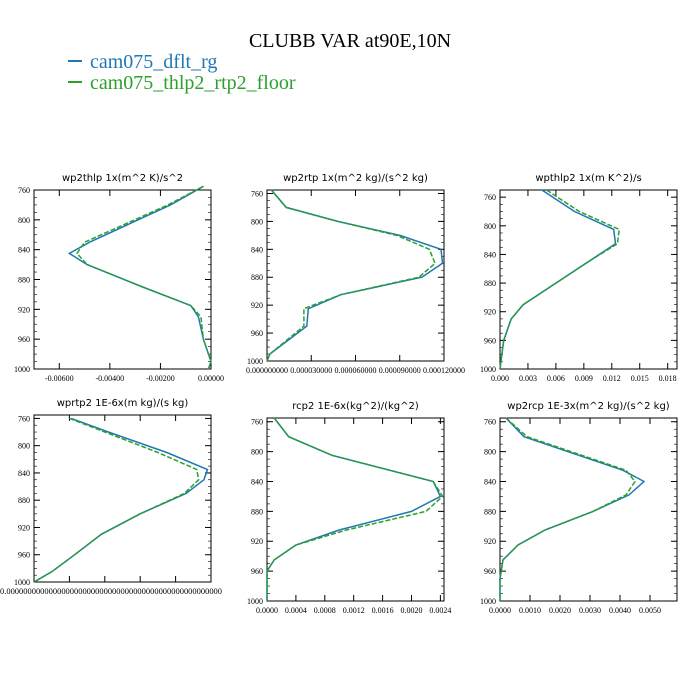 Image resolution: width=700 pixels, height=700 pixels. What do you see at coordinates (490, 254) in the screenshot?
I see `panel-2-ytick-label: 840` at bounding box center [490, 254].